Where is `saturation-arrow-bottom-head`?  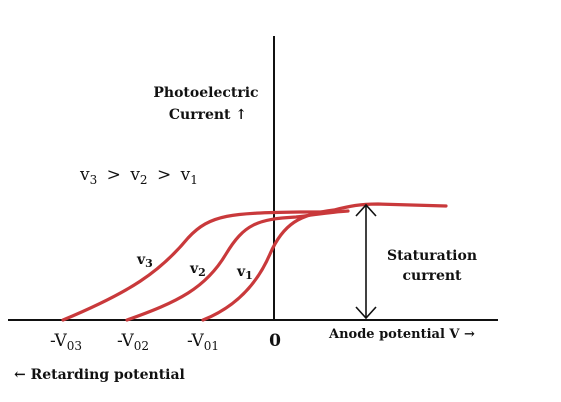 saturation-arrow-bottom-head is located at coordinates (366, 313).